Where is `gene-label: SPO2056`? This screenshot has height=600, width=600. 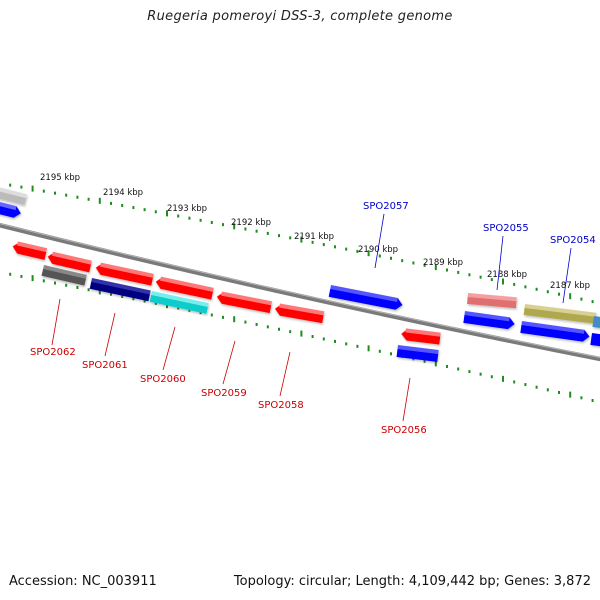
gene-label: SPO2056 is located at coordinates (404, 430).